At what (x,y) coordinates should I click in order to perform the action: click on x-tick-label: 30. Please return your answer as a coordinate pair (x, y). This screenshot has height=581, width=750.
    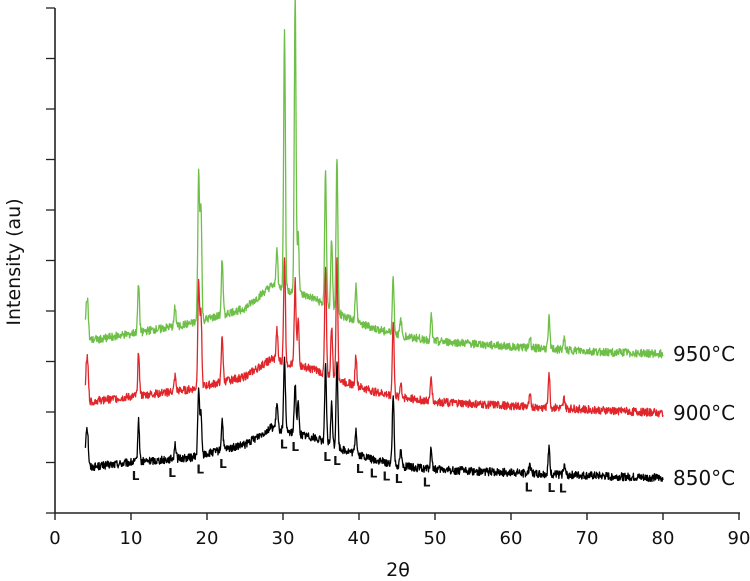
    Looking at the image, I should click on (283, 538).